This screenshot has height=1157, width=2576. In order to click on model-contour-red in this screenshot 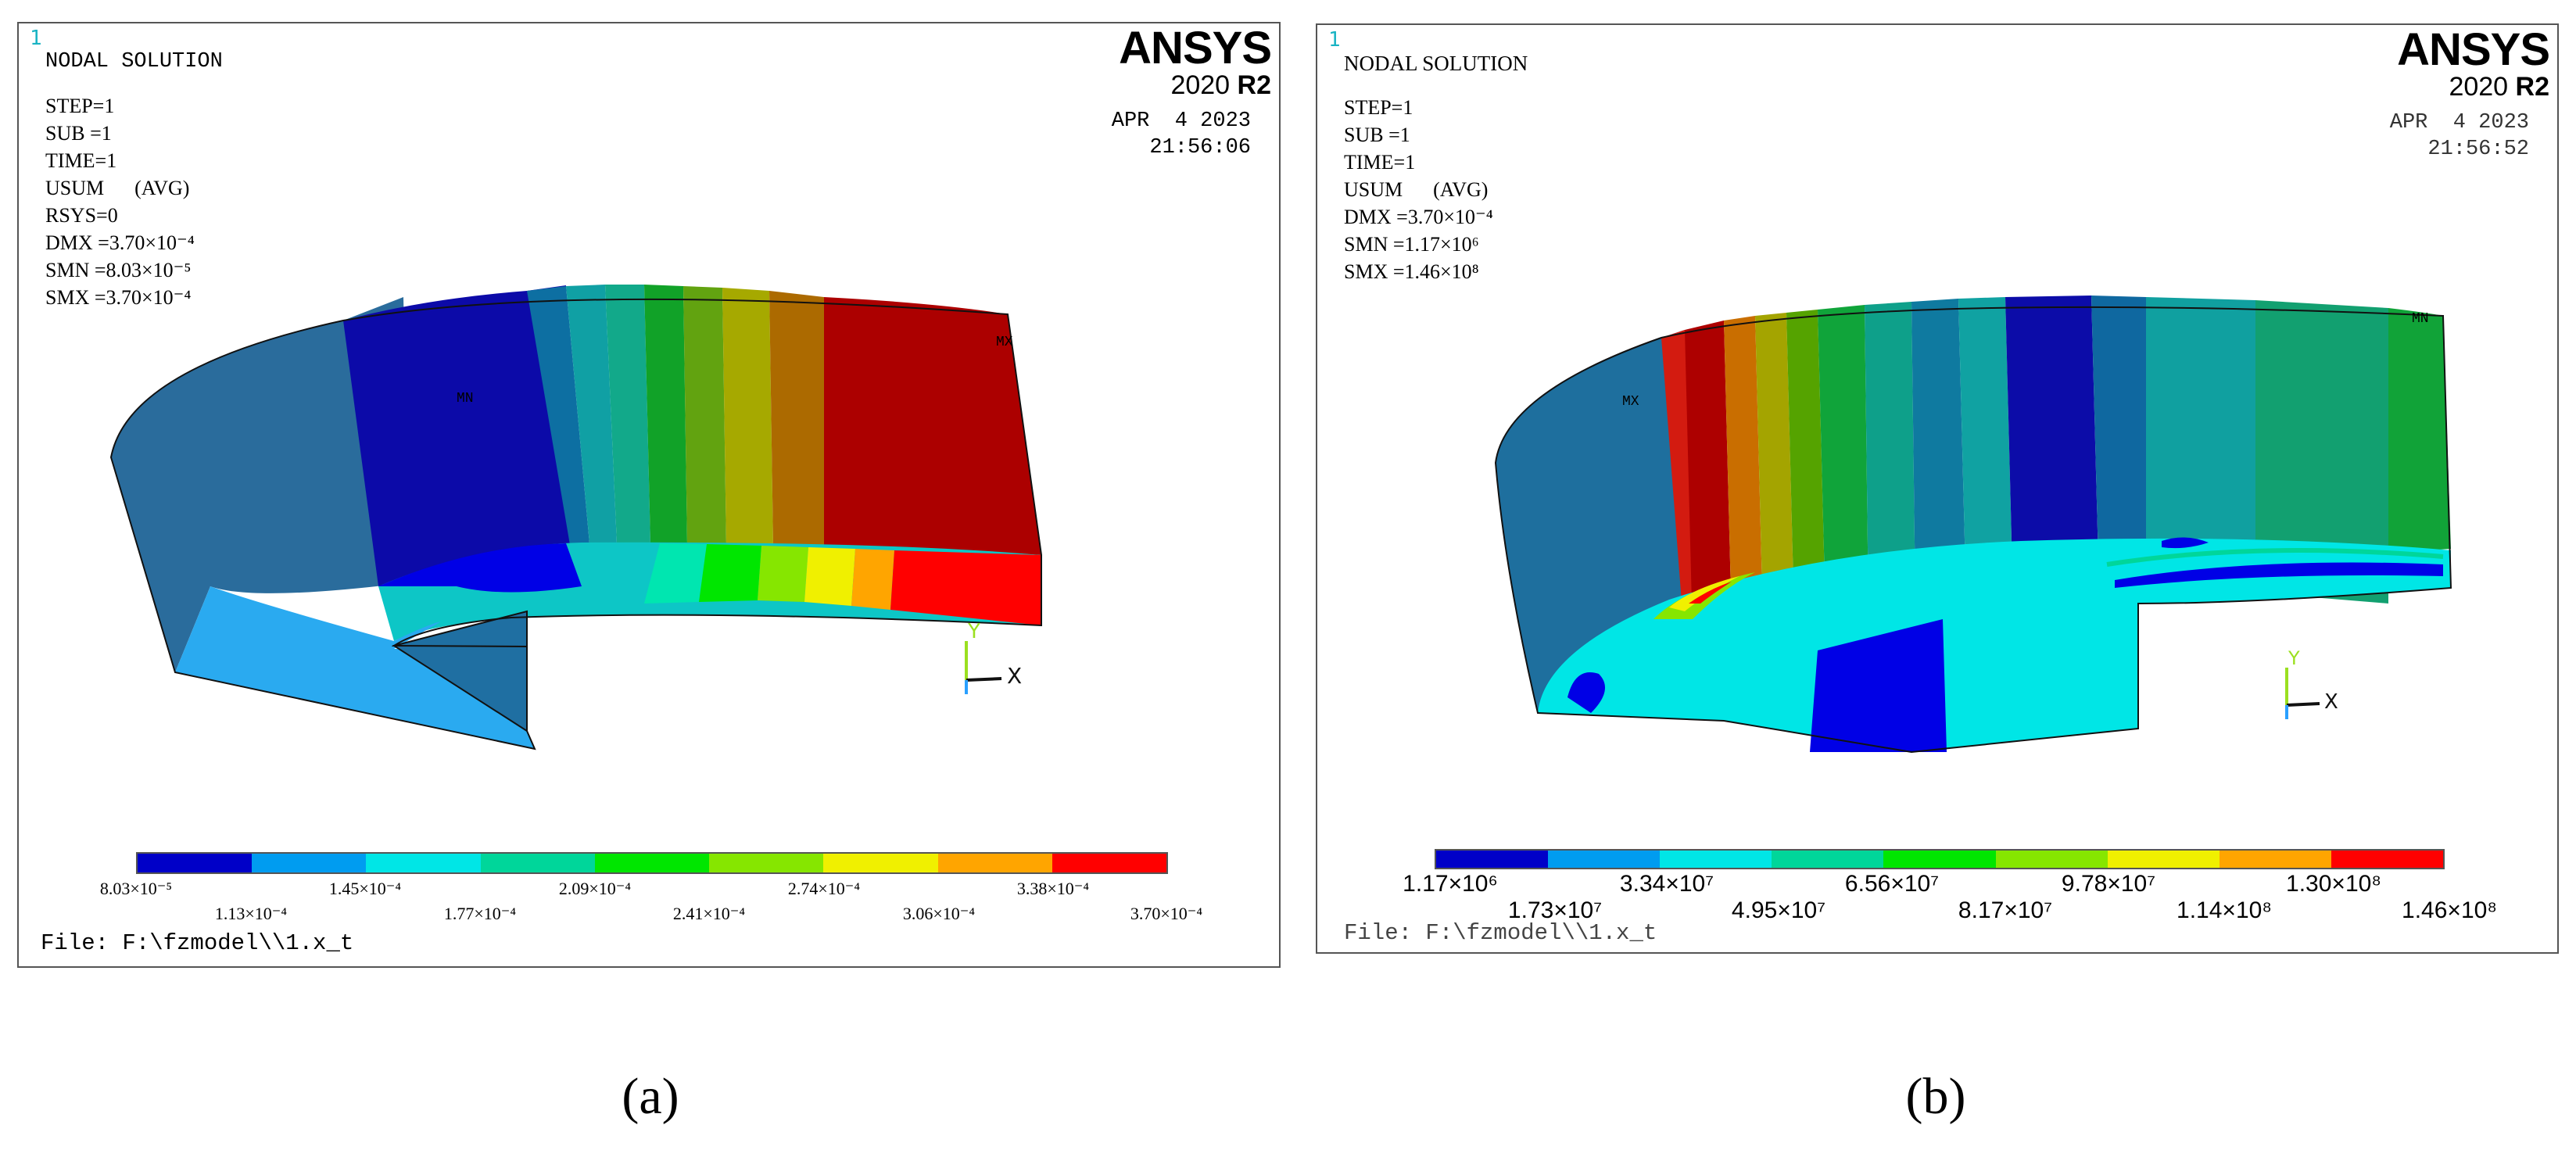, I will do `click(1710, 593)`.